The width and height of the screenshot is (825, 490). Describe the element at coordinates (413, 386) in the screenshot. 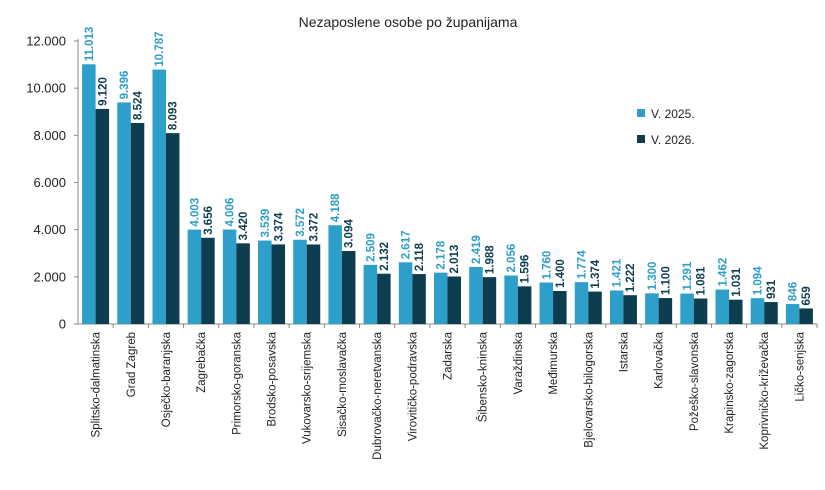

I see `x-tick-label: Virovitičko-podravska` at that location.